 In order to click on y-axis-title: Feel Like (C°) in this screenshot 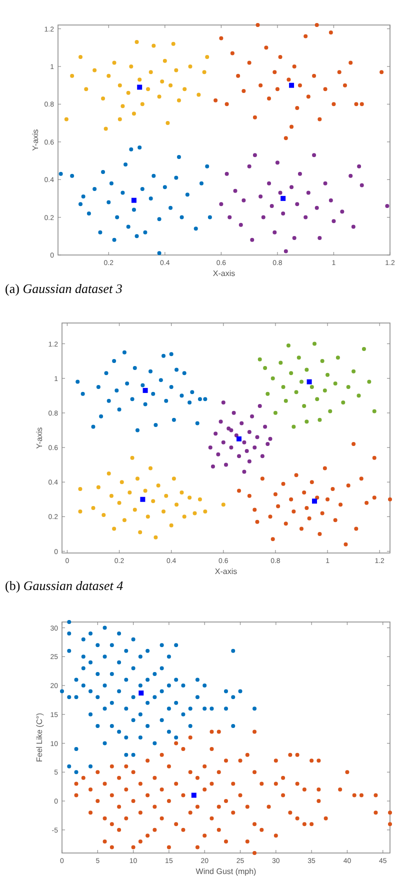, I will do `click(39, 737)`.